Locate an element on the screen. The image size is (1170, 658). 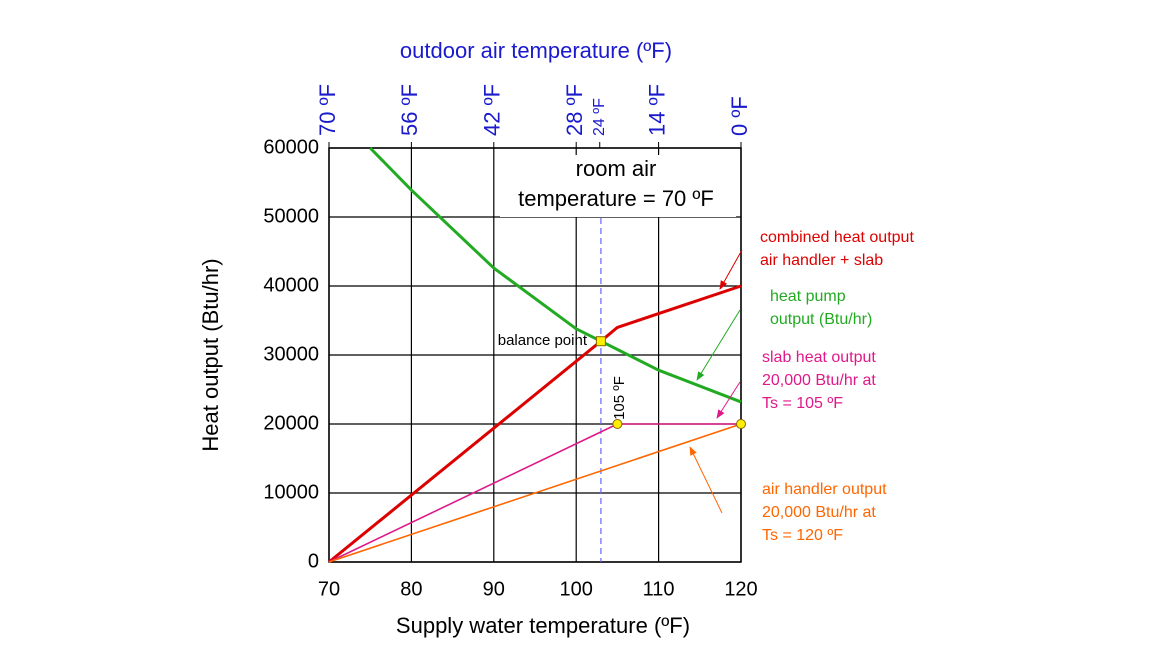
top-tick-label: 70 ºF is located at coordinates (327, 110).